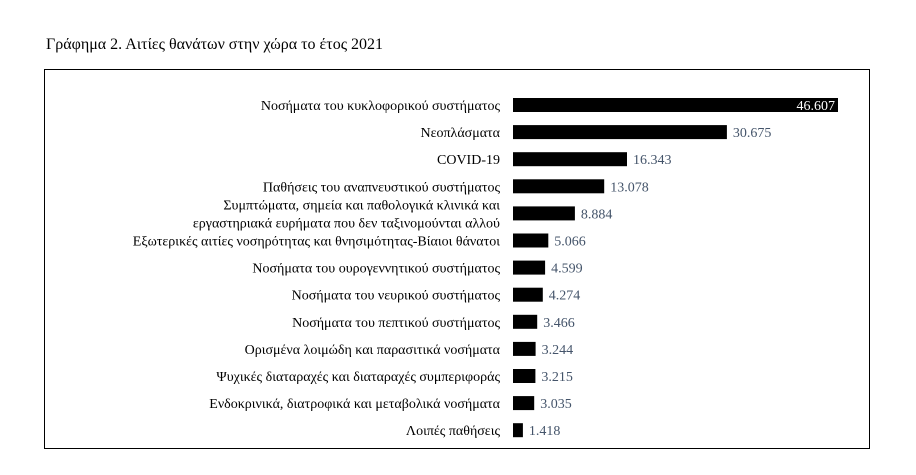  I want to click on value-label-6: 4.599, so click(567, 269).